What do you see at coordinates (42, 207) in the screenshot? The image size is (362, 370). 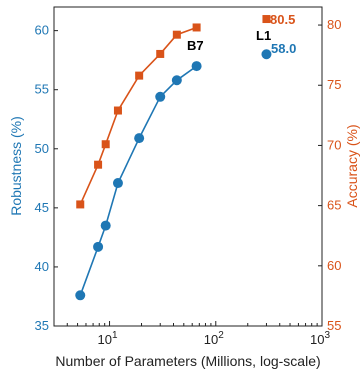 I see `y-left-tick-label: 45` at bounding box center [42, 207].